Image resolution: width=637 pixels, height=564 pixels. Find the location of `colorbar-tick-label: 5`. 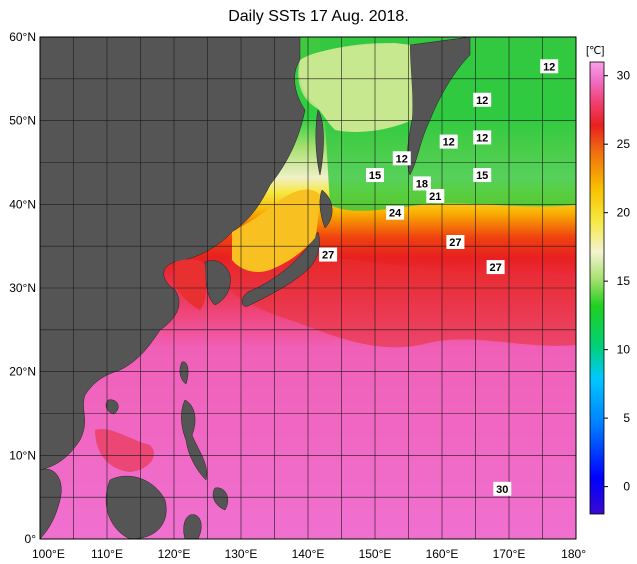

colorbar-tick-label: 5 is located at coordinates (626, 418).